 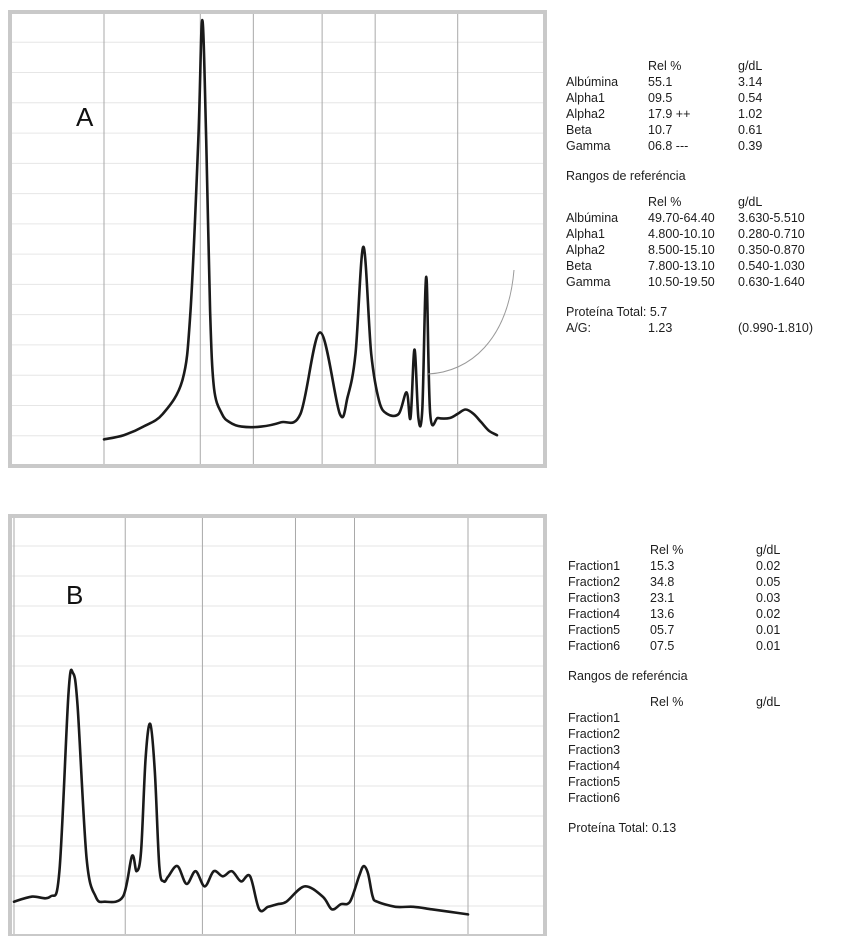 What do you see at coordinates (594, 582) in the screenshot?
I see `fraction-name: Fraction2` at bounding box center [594, 582].